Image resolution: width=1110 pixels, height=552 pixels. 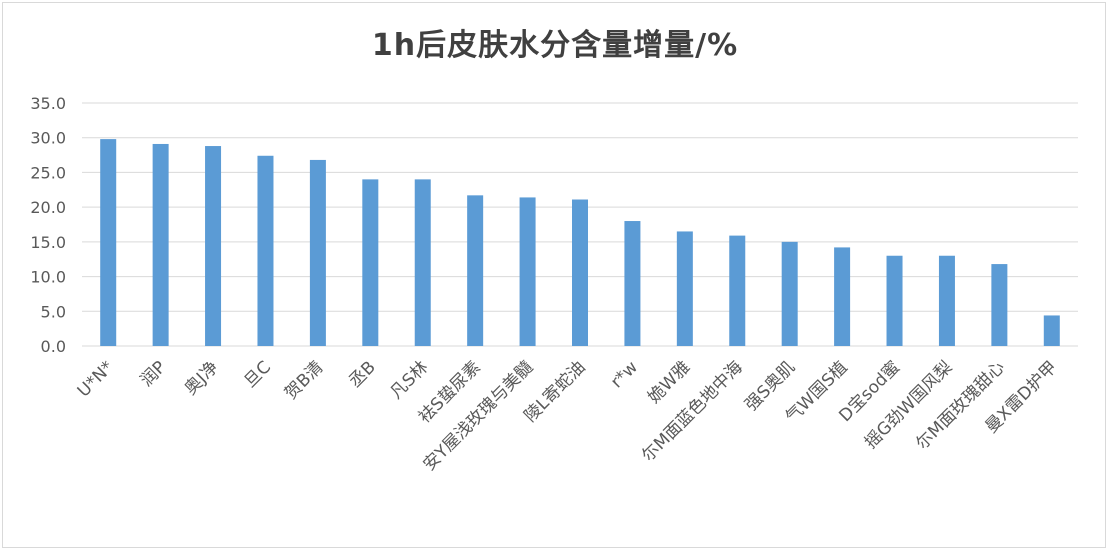 What do you see at coordinates (48, 277) in the screenshot?
I see `y-tick-label: 10.0` at bounding box center [48, 277].